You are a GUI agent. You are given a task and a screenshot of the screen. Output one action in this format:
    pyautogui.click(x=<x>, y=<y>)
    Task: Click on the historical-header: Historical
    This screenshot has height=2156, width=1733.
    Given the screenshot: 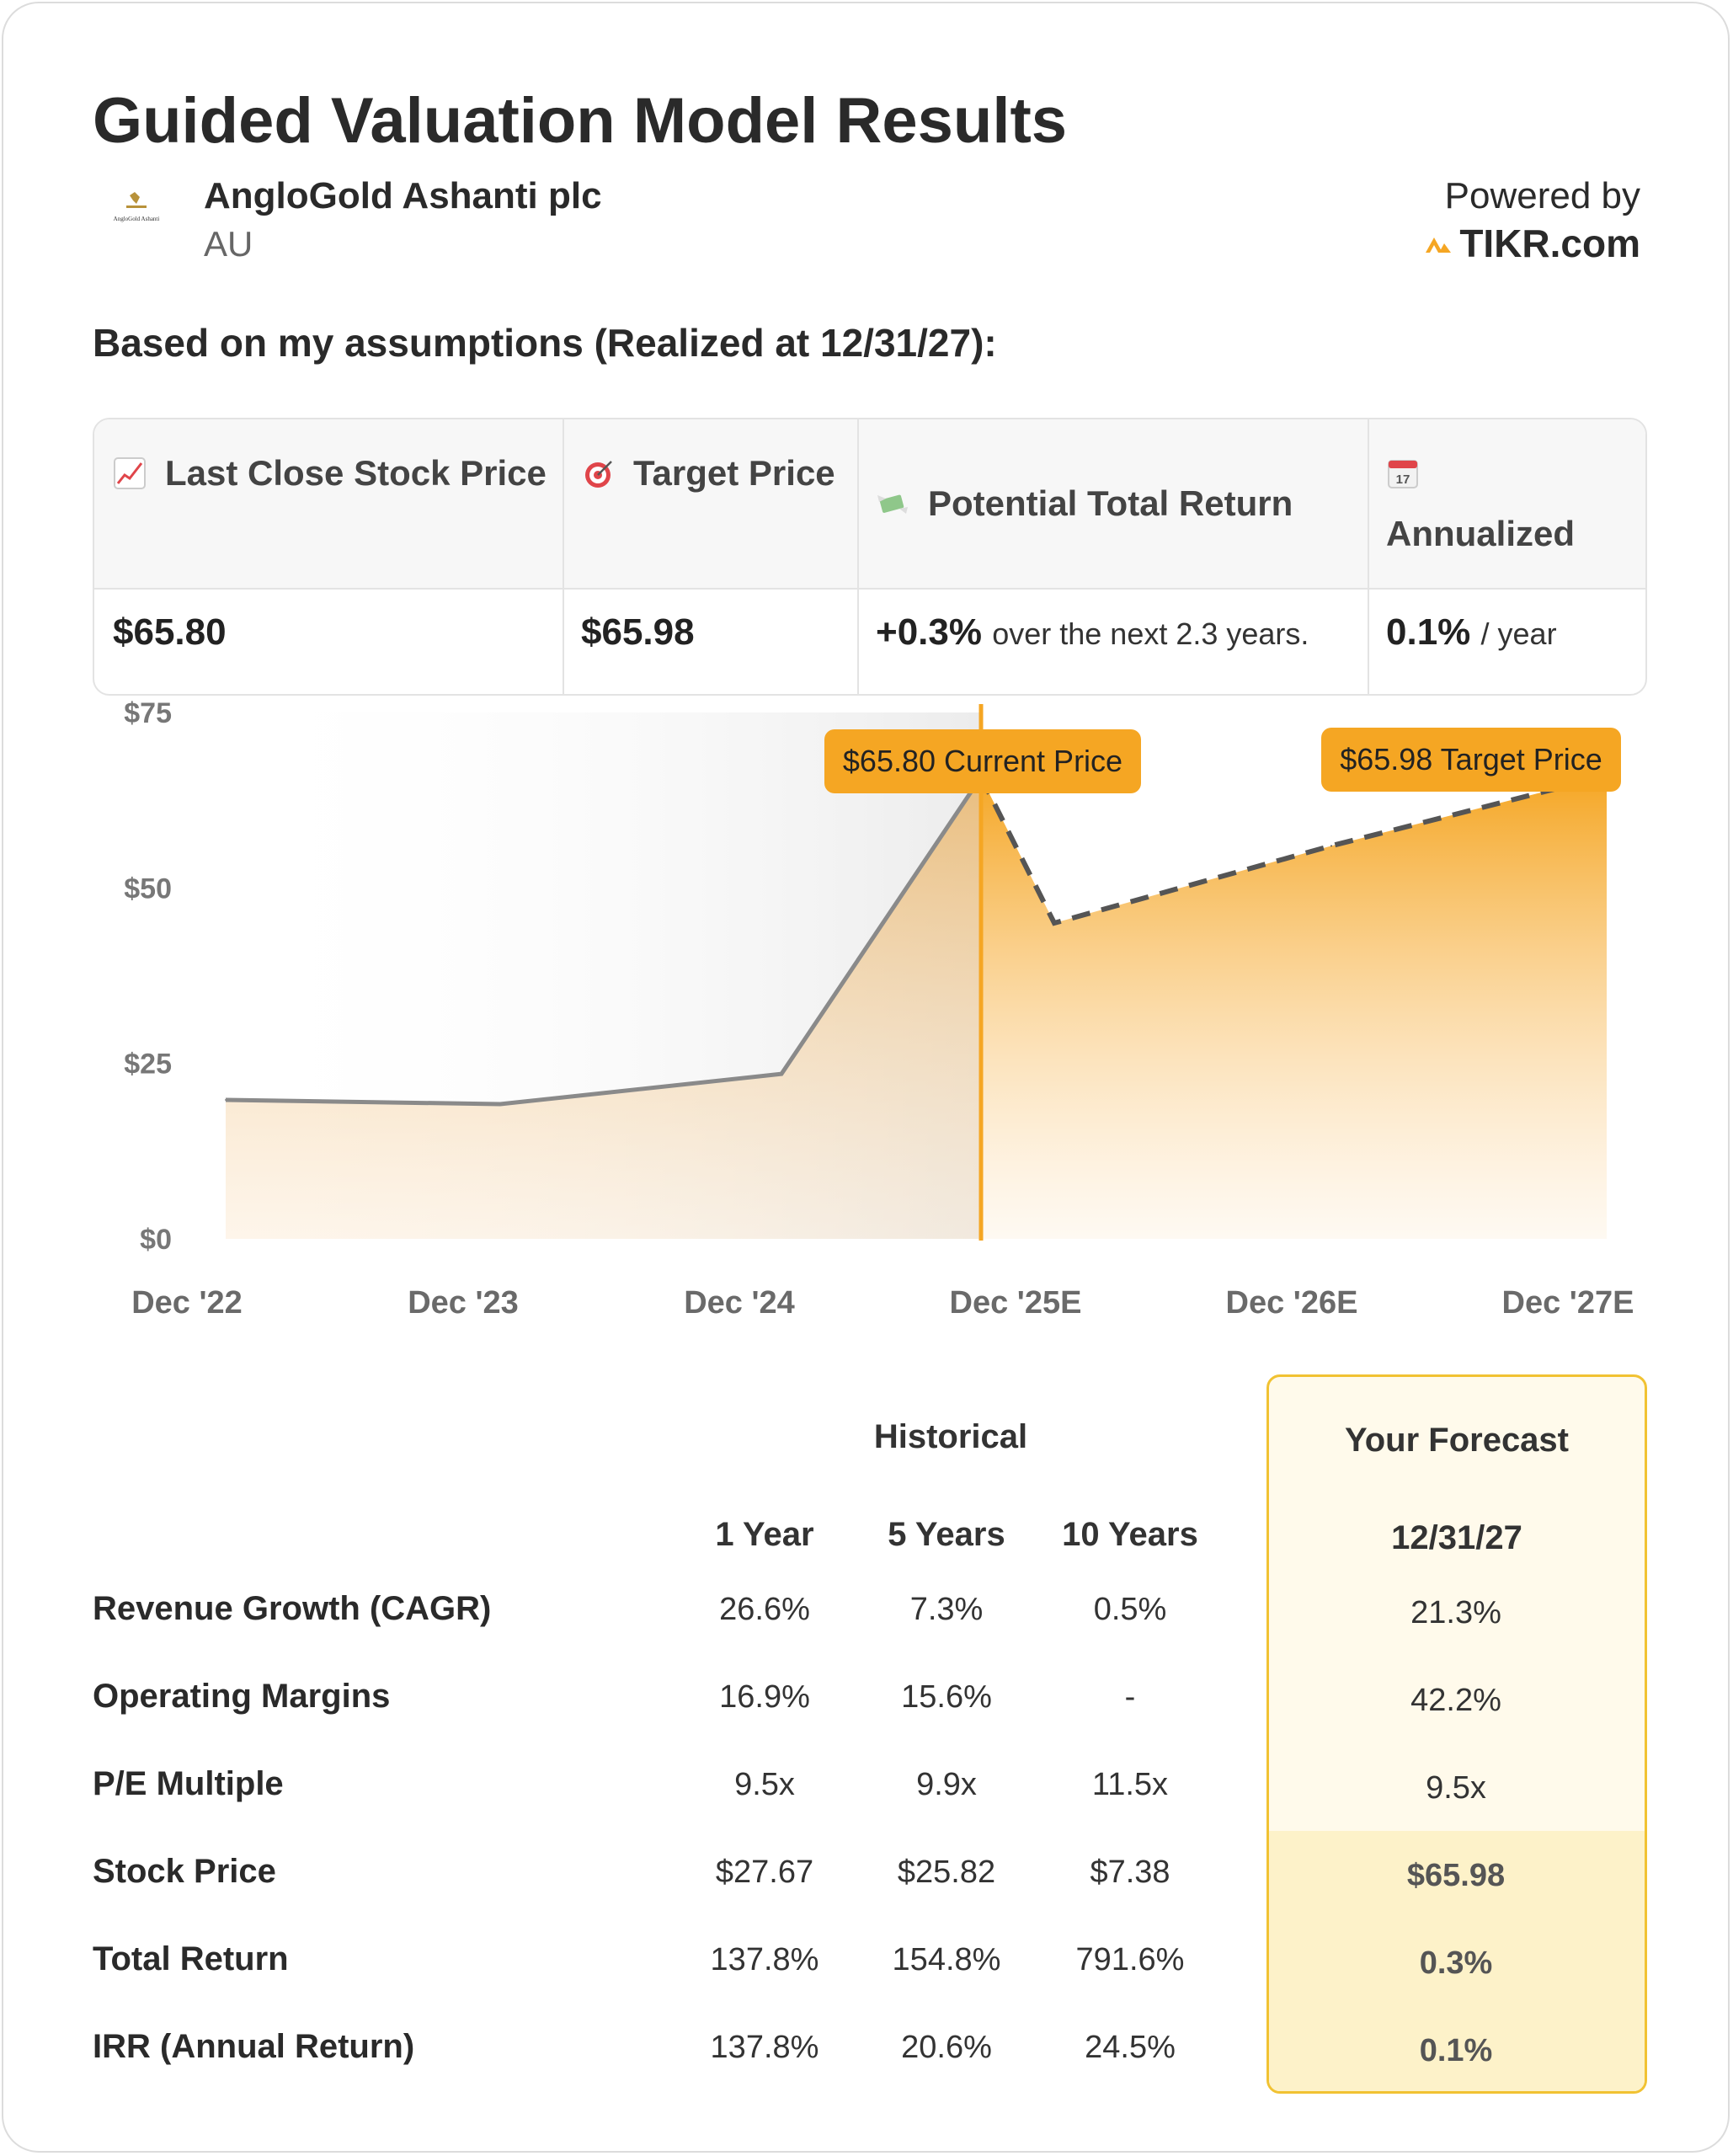 What is the action you would take?
    pyautogui.click(x=950, y=1436)
    